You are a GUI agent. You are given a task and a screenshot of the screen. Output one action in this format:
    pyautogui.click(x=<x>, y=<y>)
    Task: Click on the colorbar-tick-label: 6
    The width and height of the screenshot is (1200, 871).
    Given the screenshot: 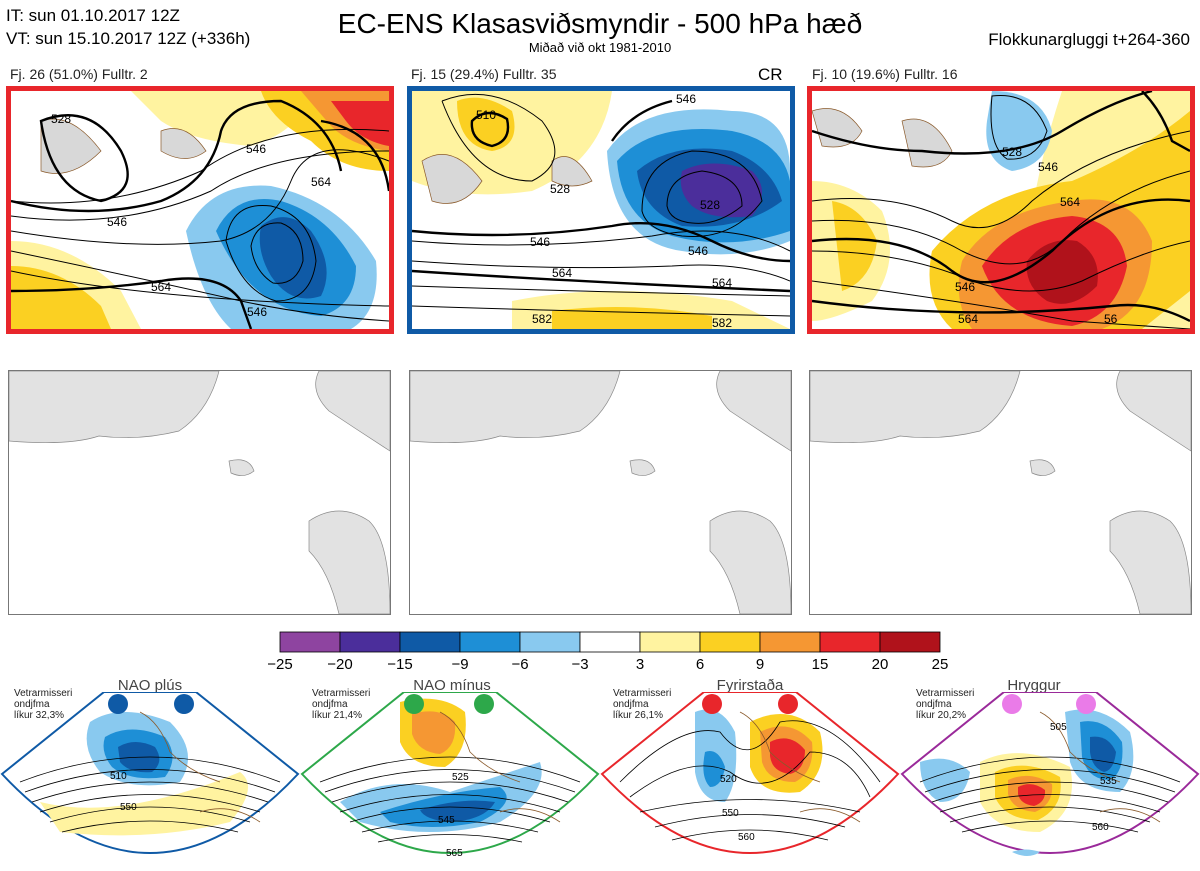 What is the action you would take?
    pyautogui.click(x=700, y=664)
    